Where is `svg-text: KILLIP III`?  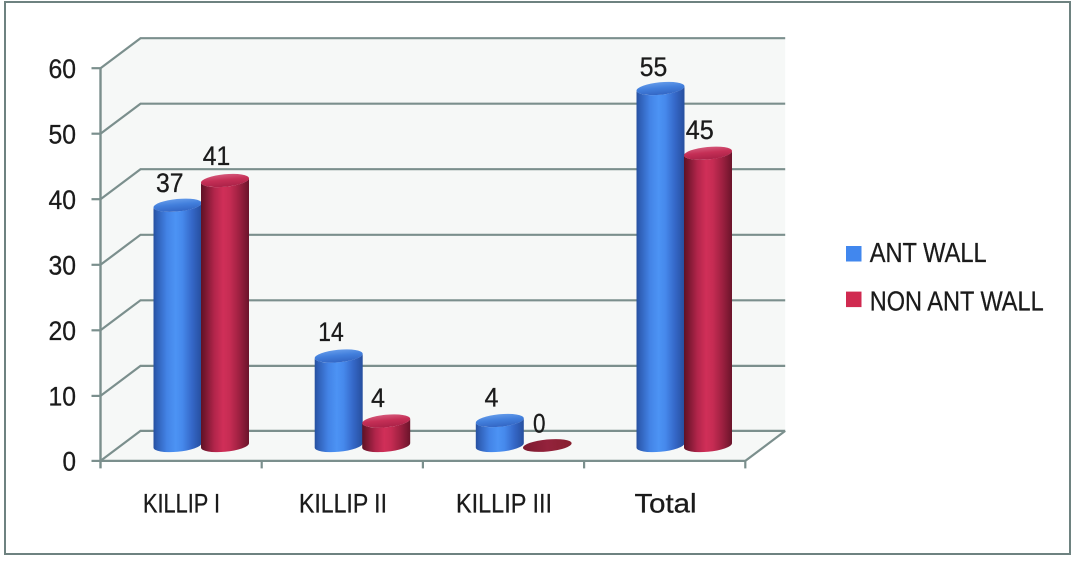
svg-text: KILLIP III is located at coordinates (504, 503).